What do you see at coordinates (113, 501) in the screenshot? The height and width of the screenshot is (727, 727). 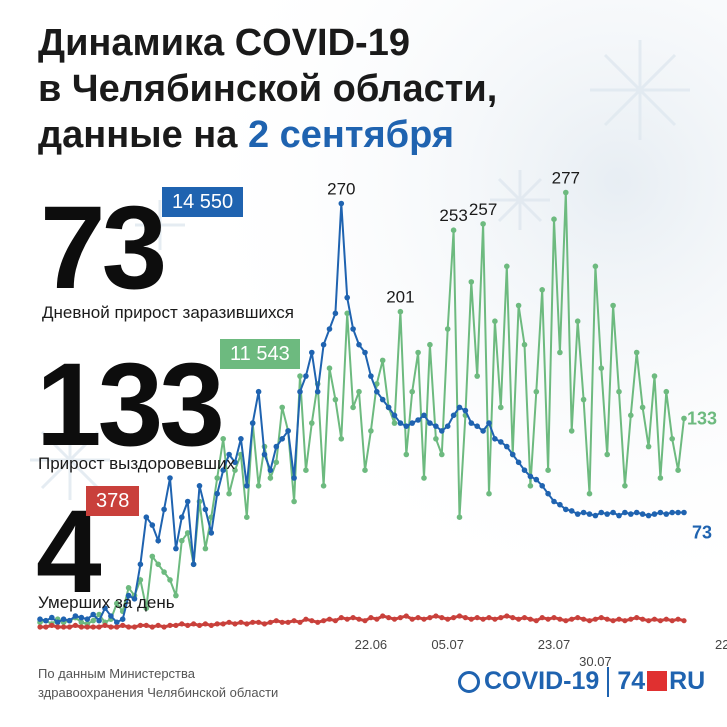 I see `deaths-total-badge: 378` at bounding box center [113, 501].